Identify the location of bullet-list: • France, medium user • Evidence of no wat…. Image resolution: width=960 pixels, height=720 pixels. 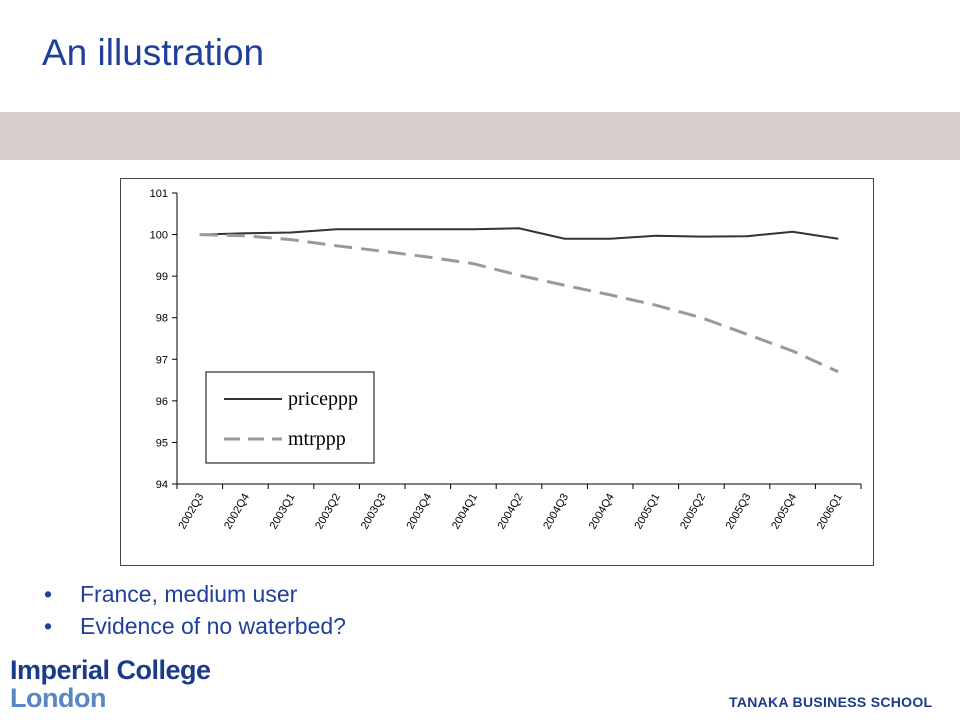
(195, 610).